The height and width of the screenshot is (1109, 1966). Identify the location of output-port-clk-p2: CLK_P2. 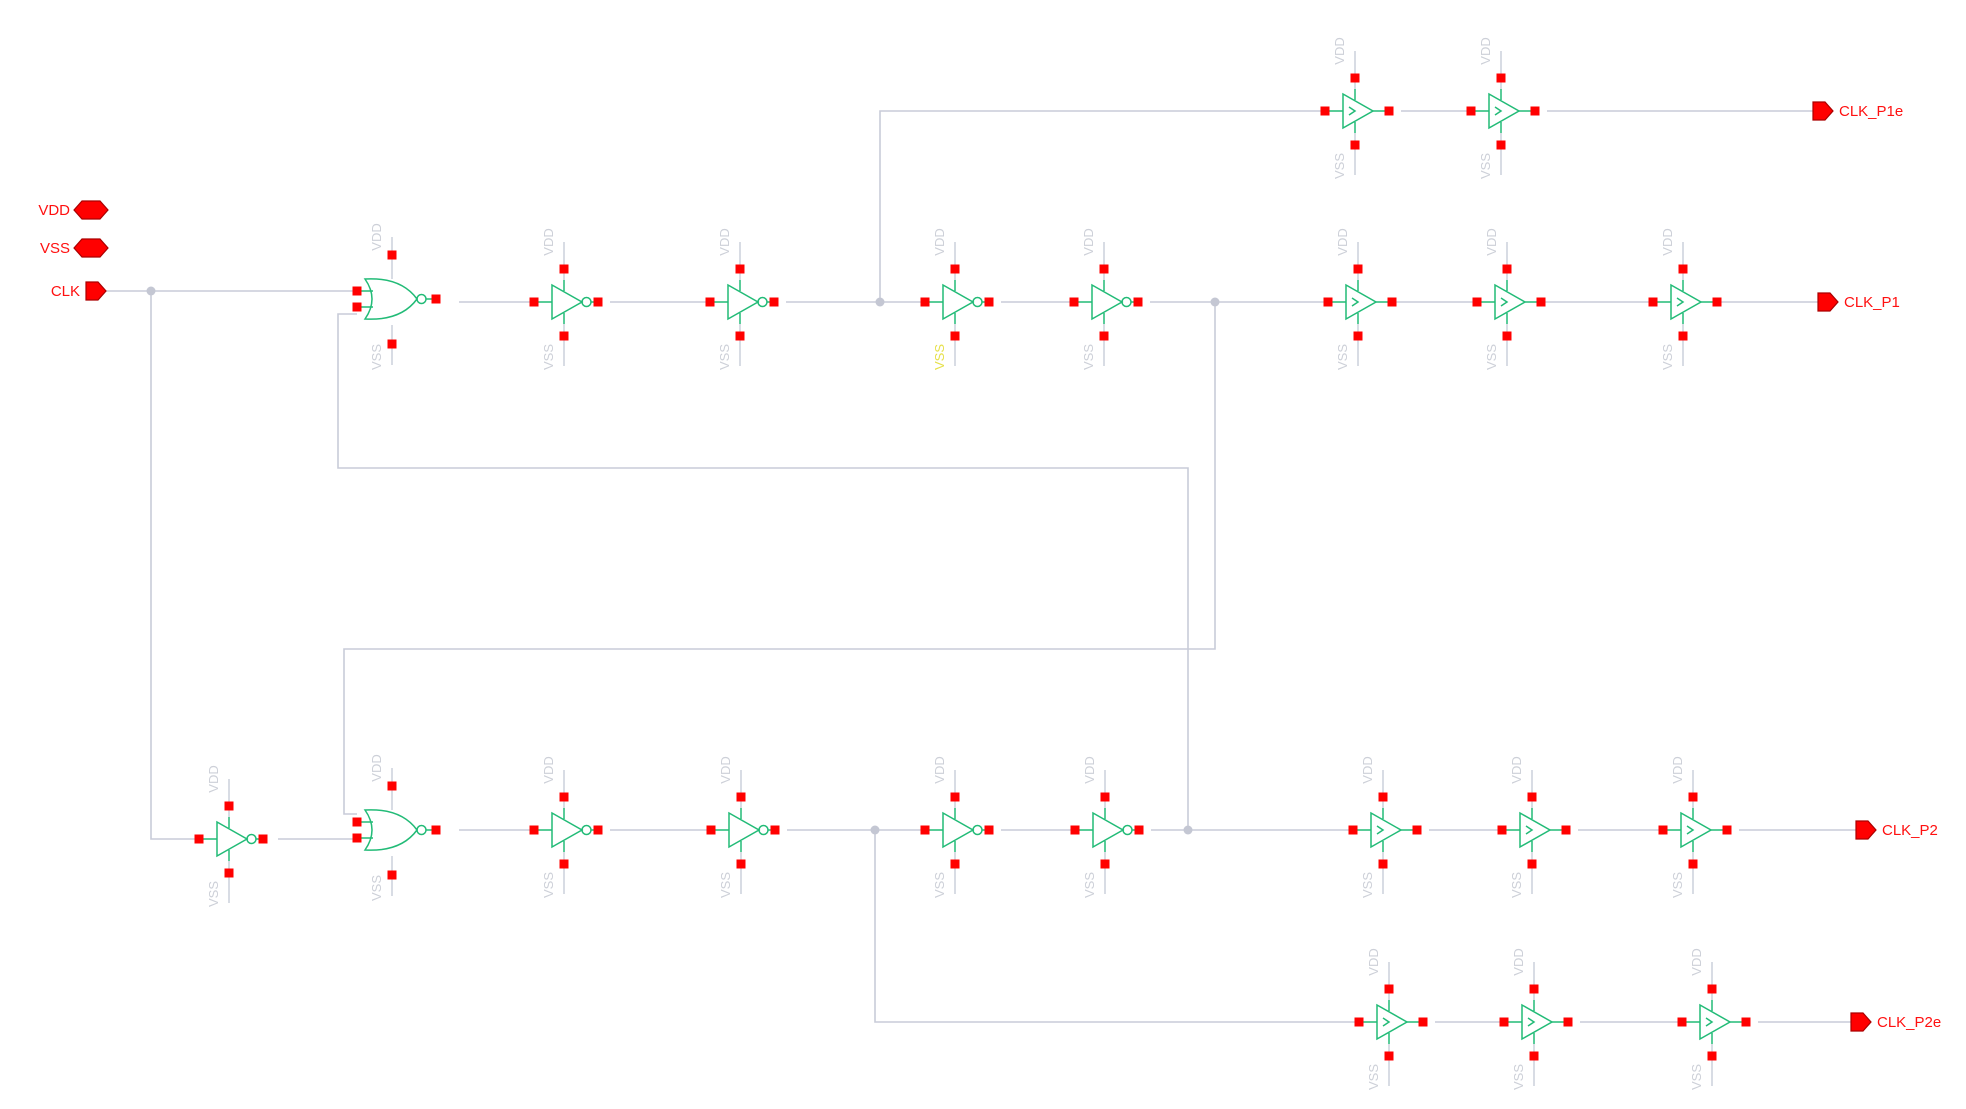
(1896, 830).